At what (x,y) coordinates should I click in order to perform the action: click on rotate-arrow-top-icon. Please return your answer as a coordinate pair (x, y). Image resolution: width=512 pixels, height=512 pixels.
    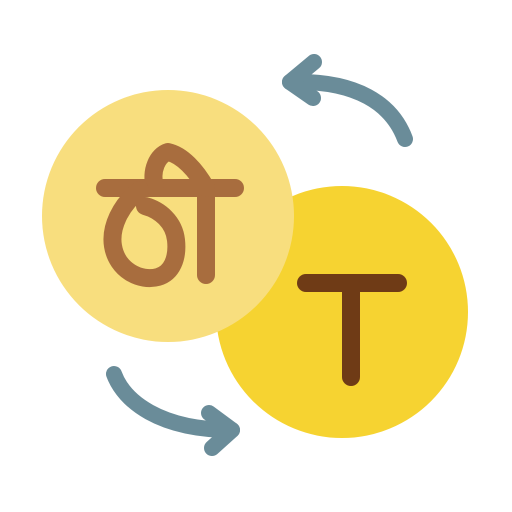
    Looking at the image, I should click on (347, 100).